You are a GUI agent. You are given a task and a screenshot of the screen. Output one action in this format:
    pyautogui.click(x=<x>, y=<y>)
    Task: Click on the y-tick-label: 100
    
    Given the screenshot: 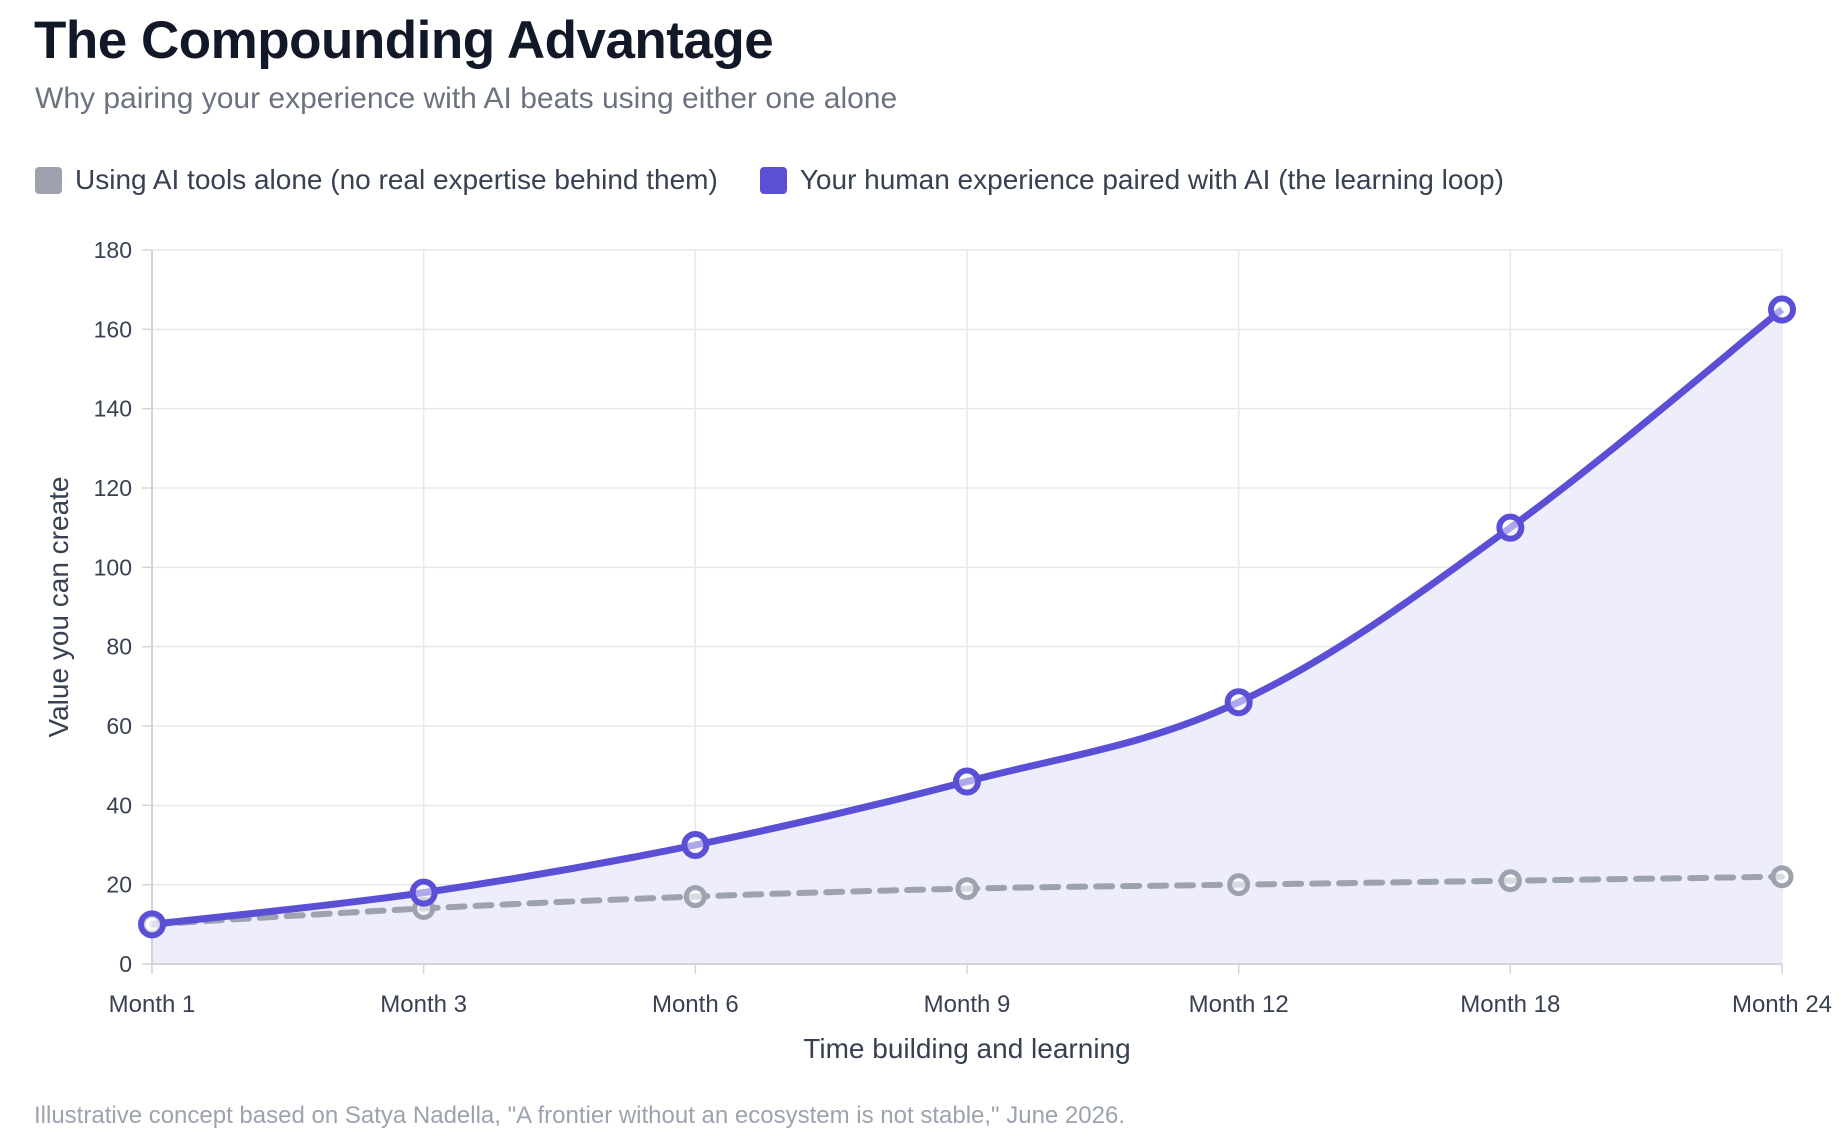 What is the action you would take?
    pyautogui.click(x=113, y=567)
    